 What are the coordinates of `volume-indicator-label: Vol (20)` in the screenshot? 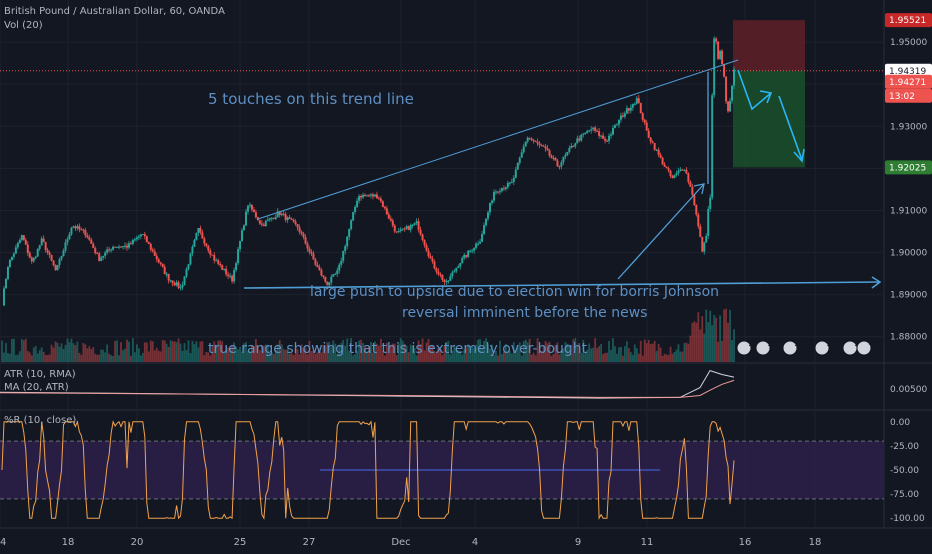 It's located at (23, 25).